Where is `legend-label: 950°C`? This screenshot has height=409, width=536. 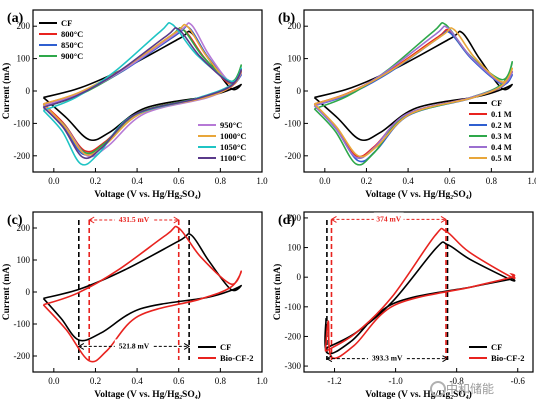
legend-label: 950°C is located at coordinates (231, 125).